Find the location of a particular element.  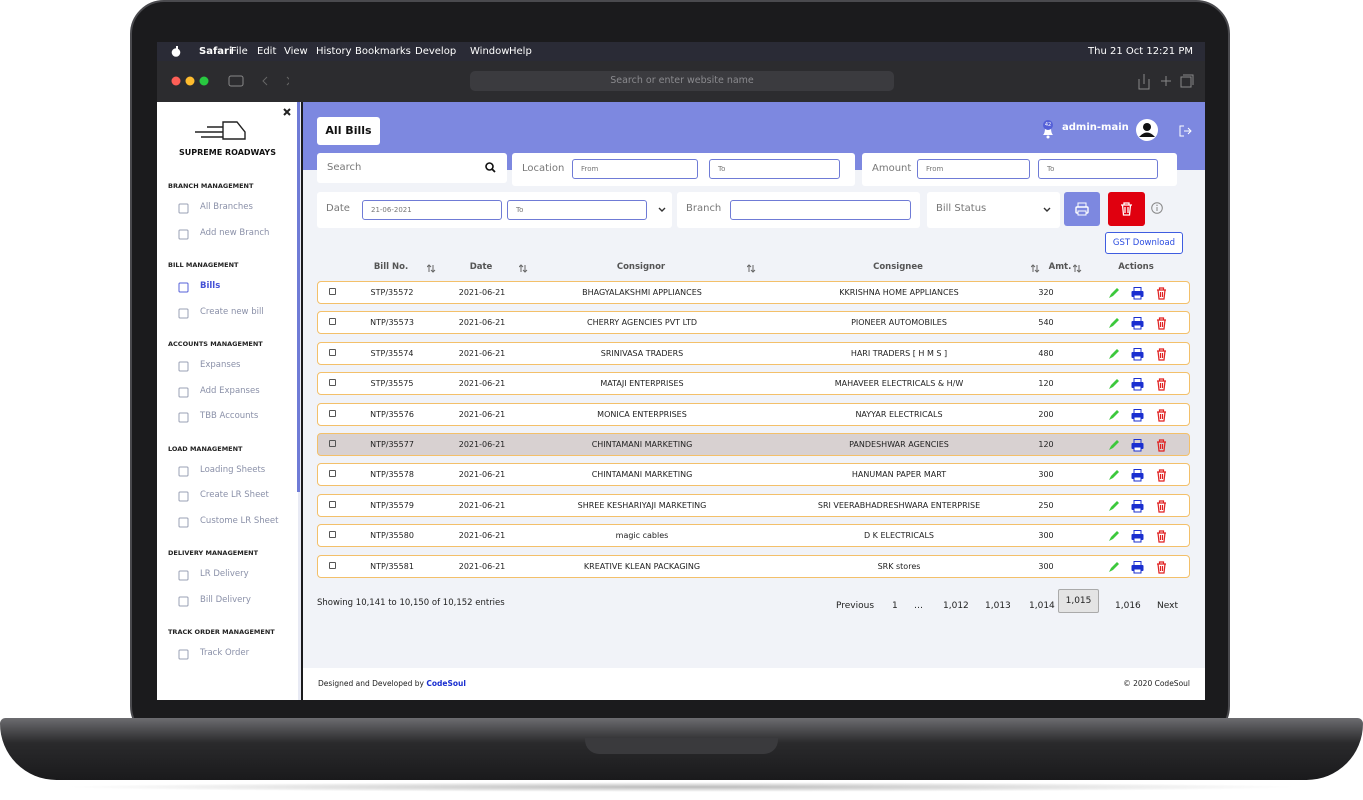

avatar is located at coordinates (1147, 130).